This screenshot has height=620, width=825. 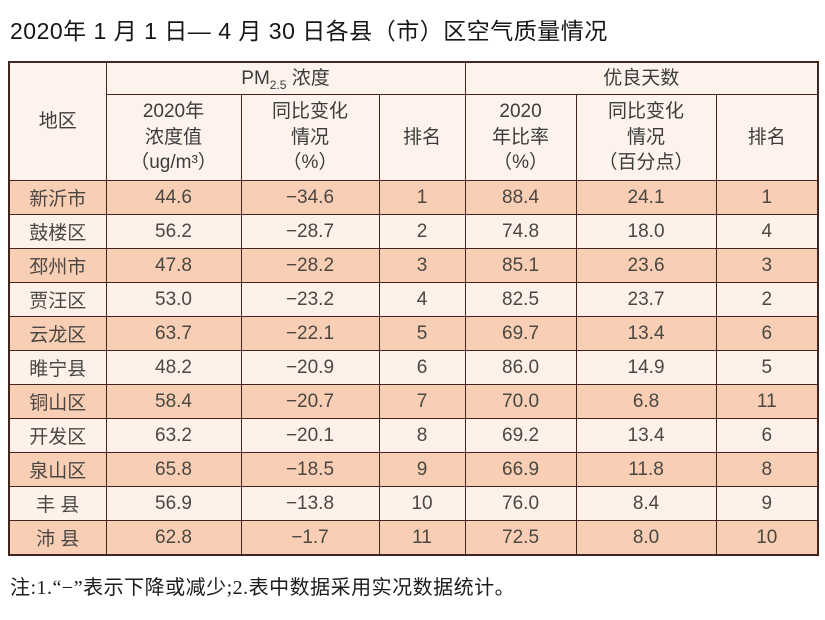 What do you see at coordinates (767, 265) in the screenshot?
I see `cell-good-rank: 3` at bounding box center [767, 265].